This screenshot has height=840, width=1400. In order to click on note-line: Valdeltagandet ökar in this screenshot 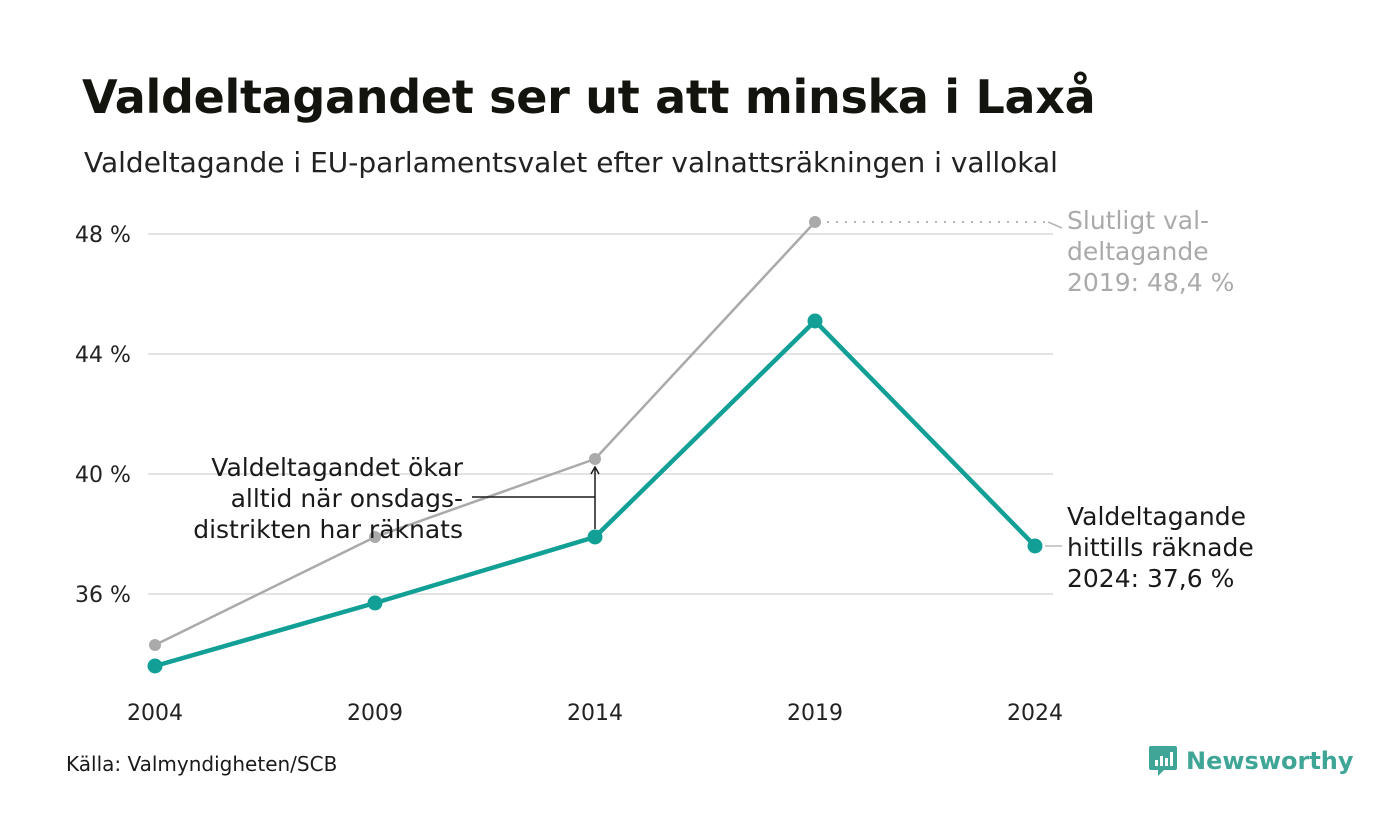, I will do `click(337, 467)`.